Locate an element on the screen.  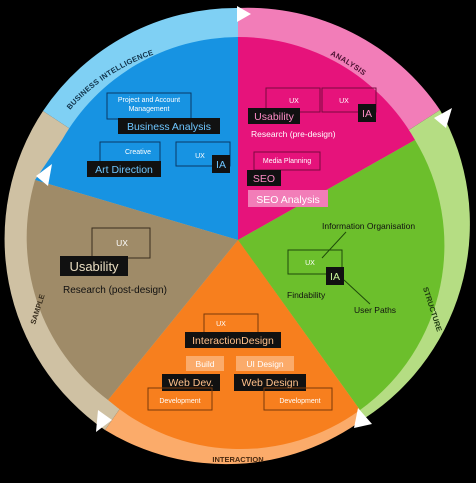
seo-label: SEO is located at coordinates (264, 179).